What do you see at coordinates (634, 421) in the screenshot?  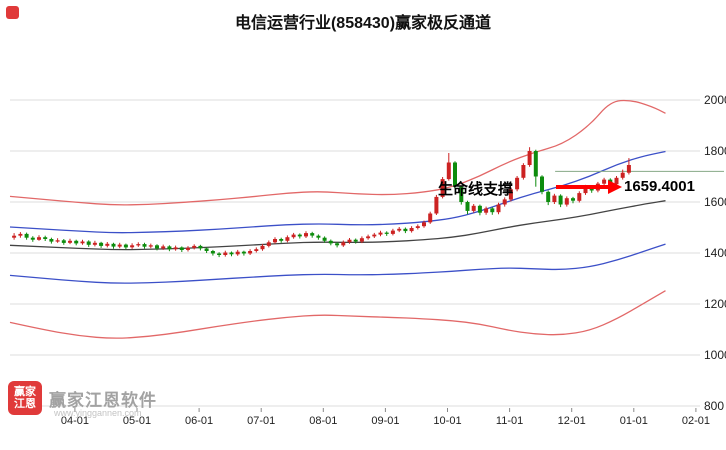 I see `x-axis-label: 01-01` at bounding box center [634, 421].